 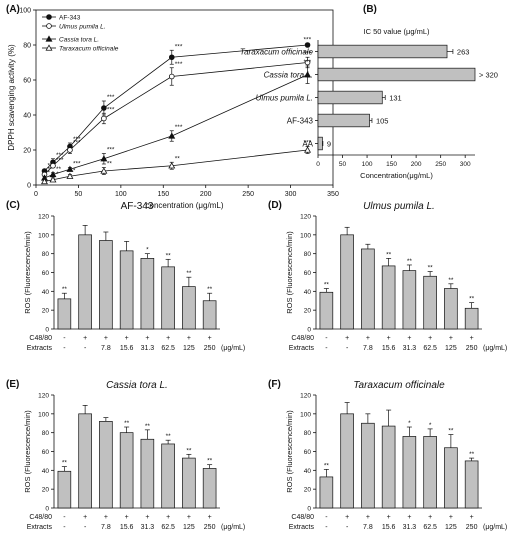 I want to click on data-label: 9, so click(x=329, y=144).